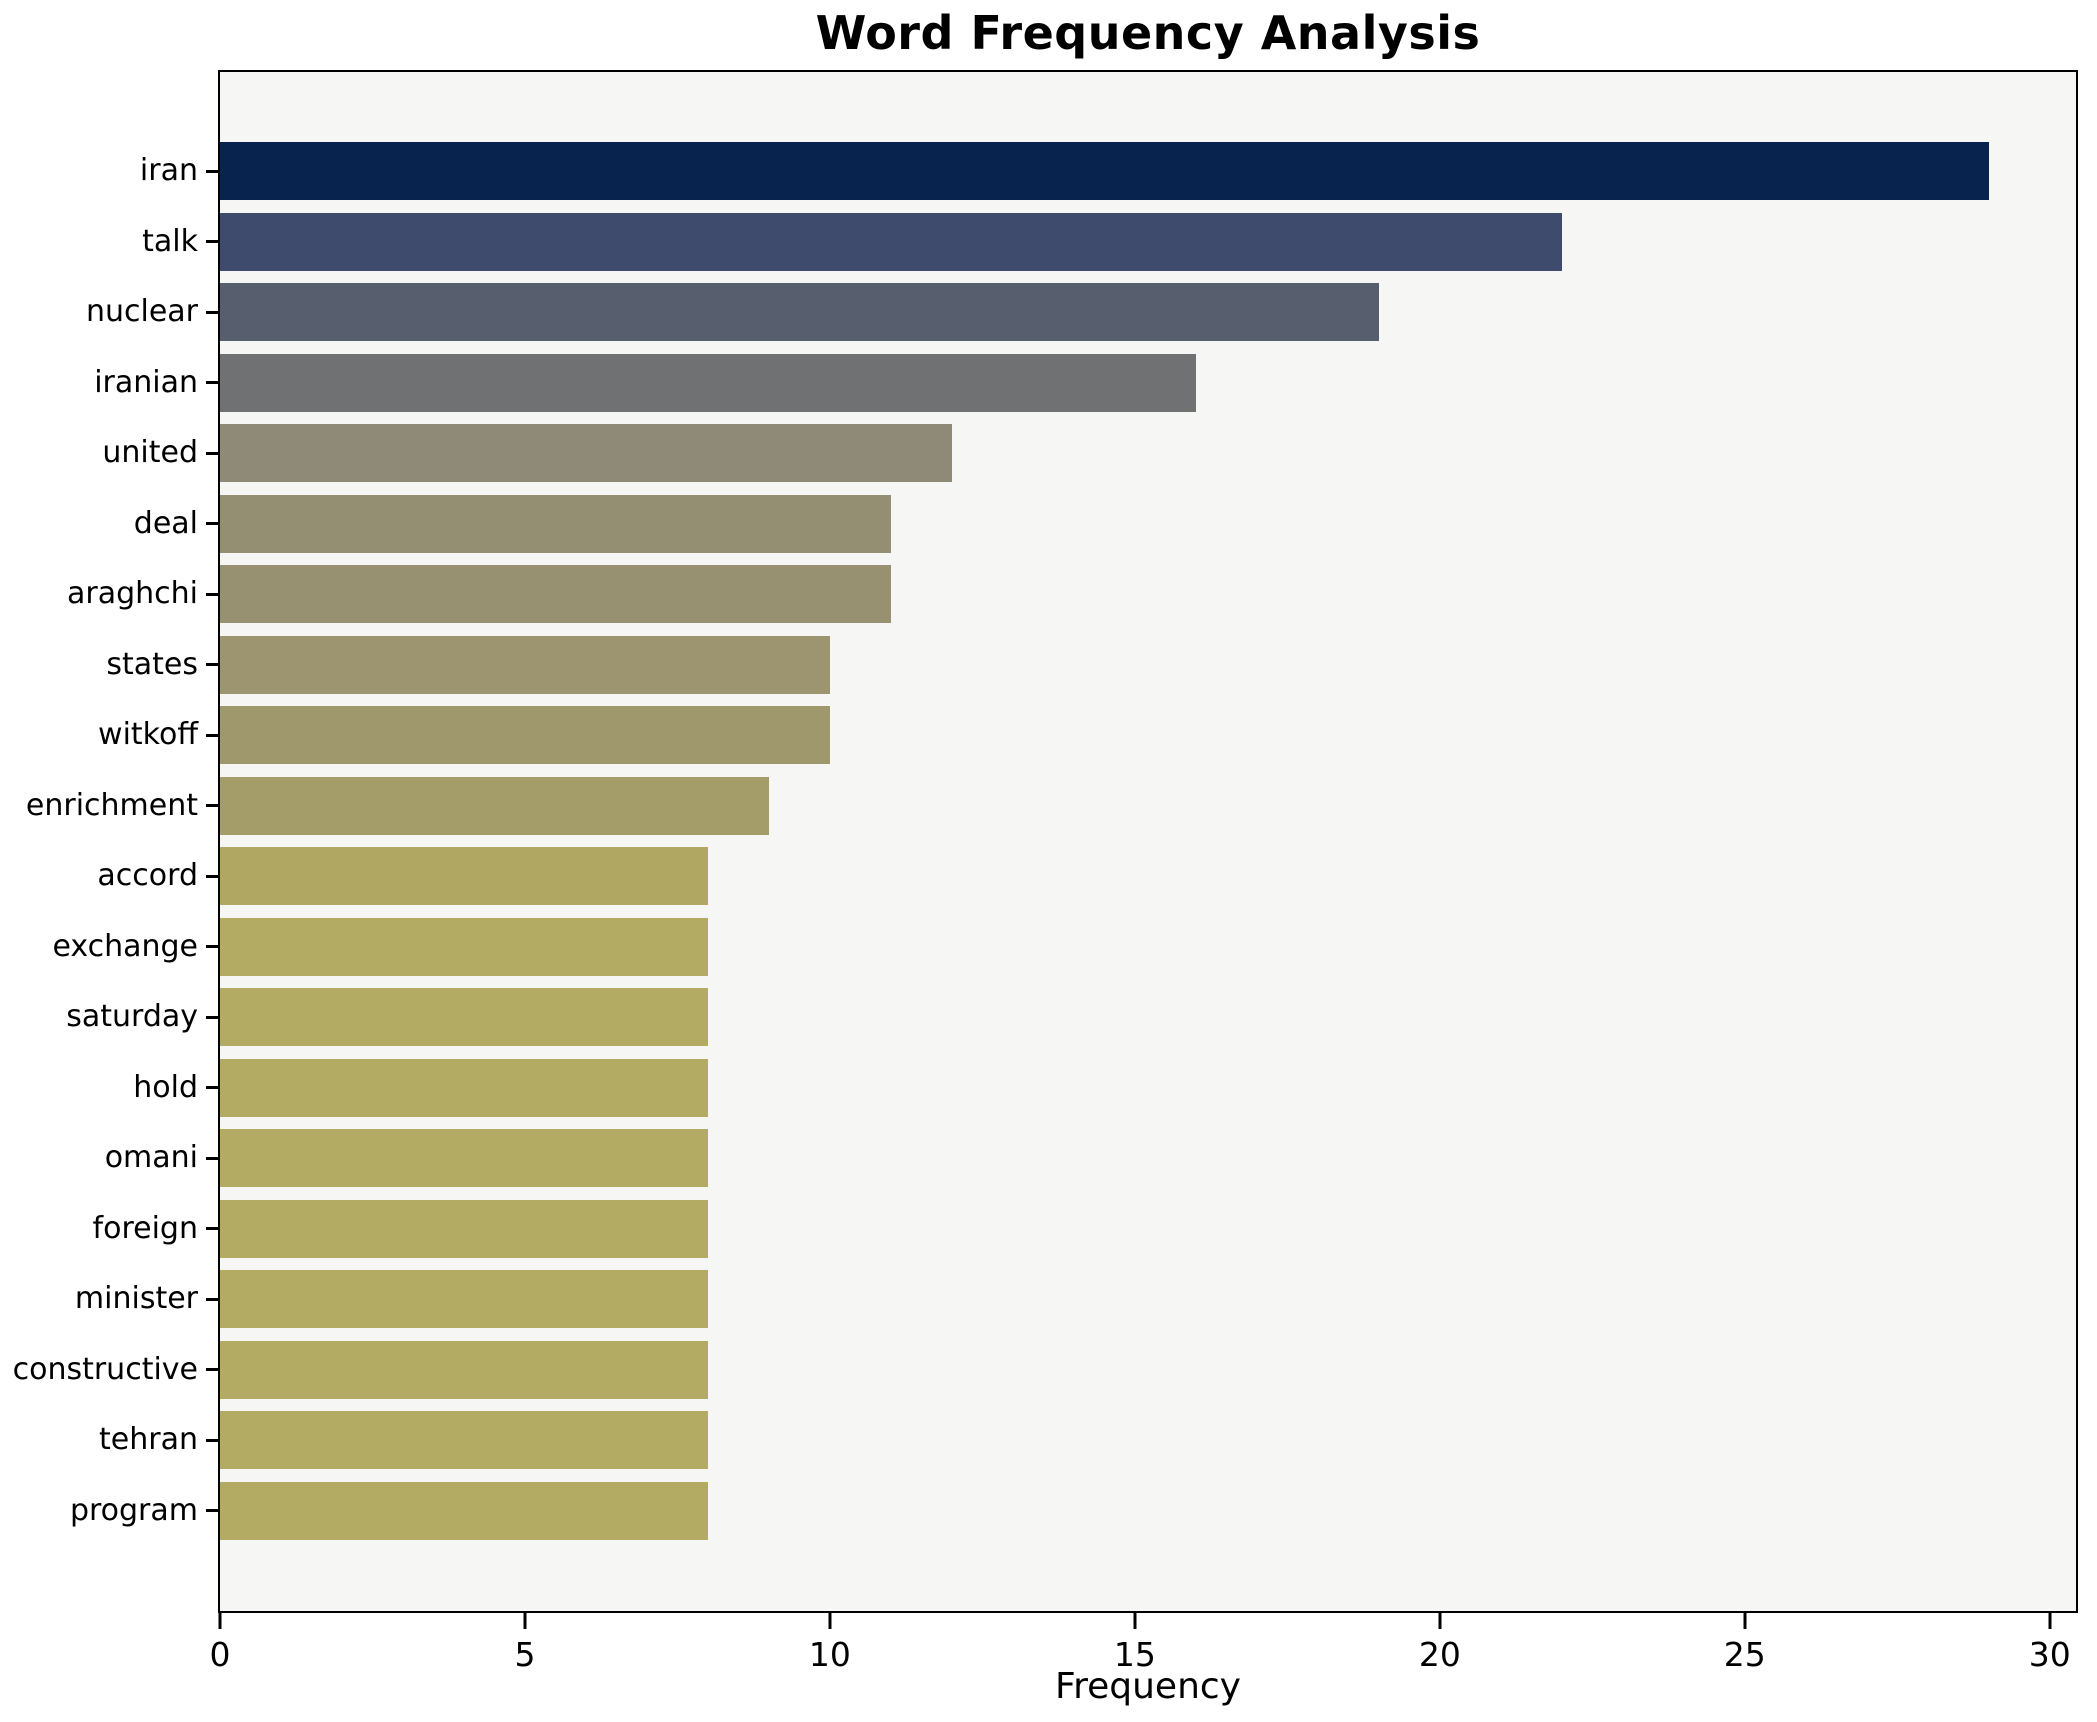 Image resolution: width=2097 pixels, height=1722 pixels. What do you see at coordinates (464, 1299) in the screenshot?
I see `bar-minister` at bounding box center [464, 1299].